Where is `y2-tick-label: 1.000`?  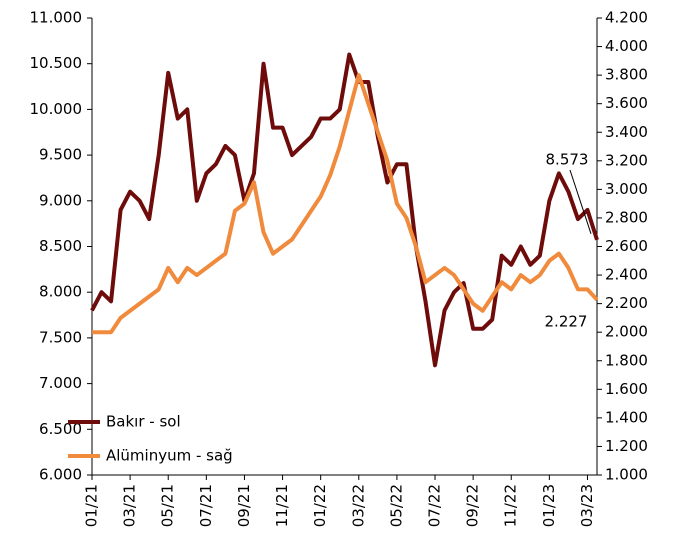 y2-tick-label: 1.000 is located at coordinates (626, 475).